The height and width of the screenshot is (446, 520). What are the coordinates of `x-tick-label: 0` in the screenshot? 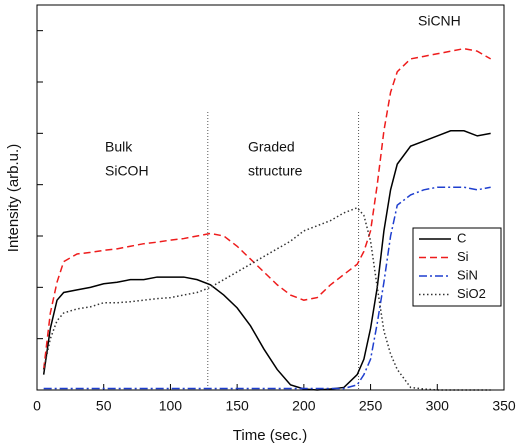 It's located at (37, 406).